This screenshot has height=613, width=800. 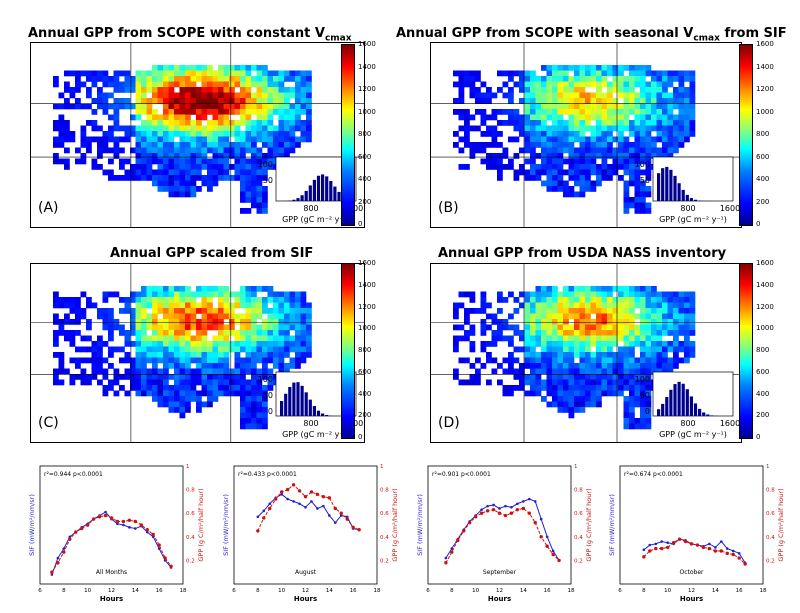 I want to click on sif-point, so click(x=117, y=524).